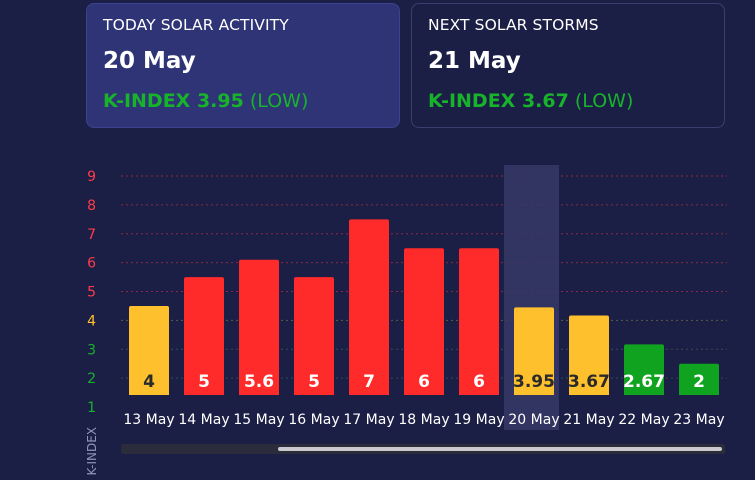 Image resolution: width=755 pixels, height=480 pixels. What do you see at coordinates (148, 420) in the screenshot?
I see `x-tick-label: 13 May` at bounding box center [148, 420].